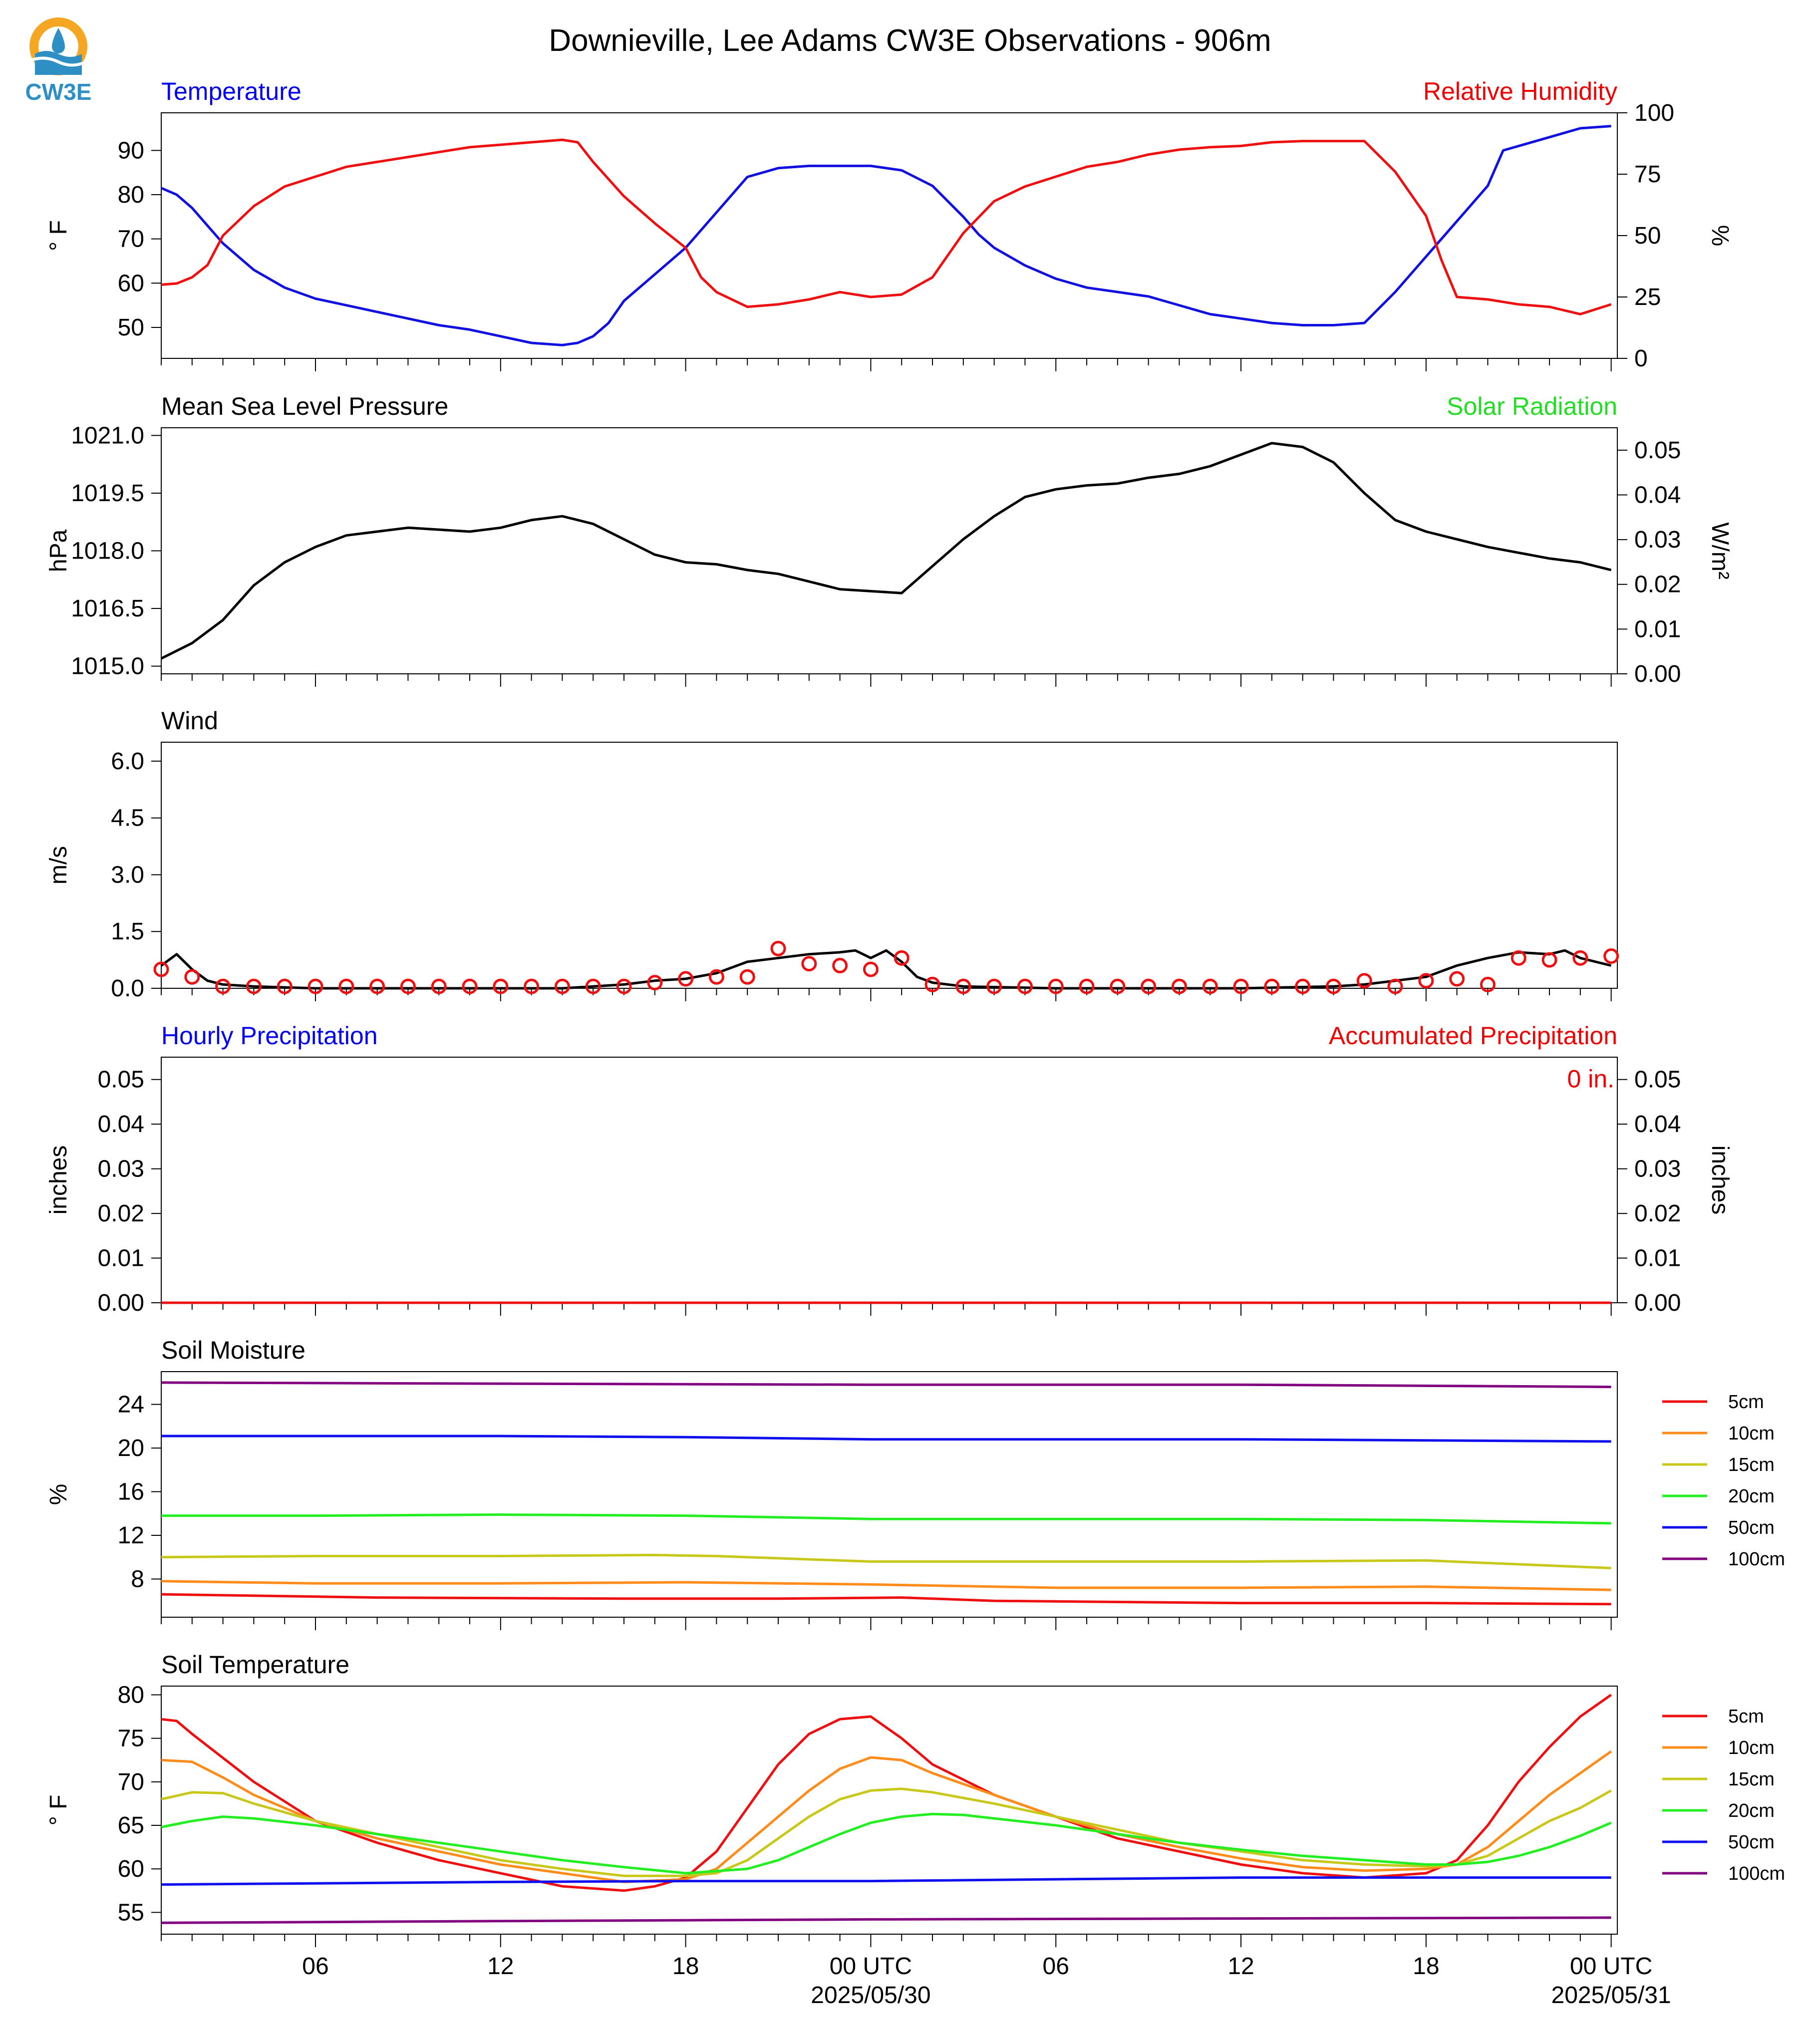 The width and height of the screenshot is (1820, 2028). Describe the element at coordinates (127, 875) in the screenshot. I see `y-tick-label-left: 3.0` at that location.